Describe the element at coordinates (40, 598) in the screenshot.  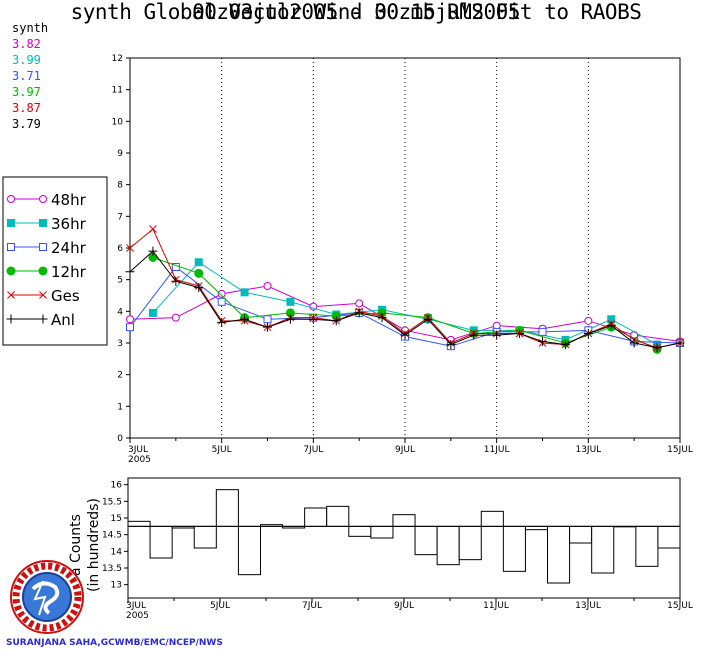
I see `logo-bolt` at that location.